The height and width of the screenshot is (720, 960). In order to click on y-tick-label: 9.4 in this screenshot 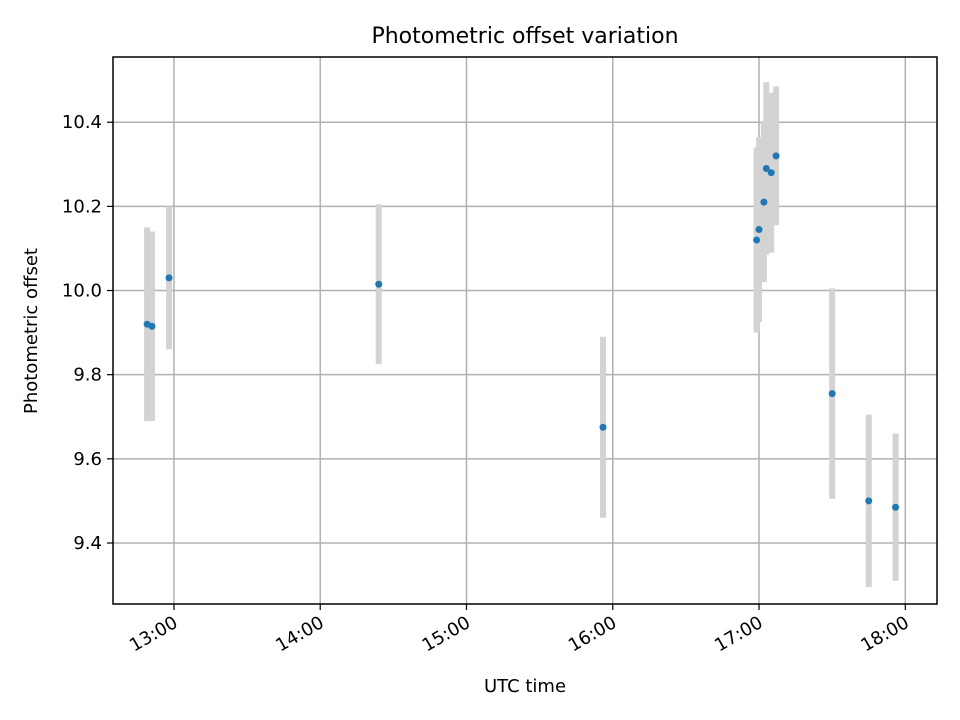, I will do `click(87, 543)`.